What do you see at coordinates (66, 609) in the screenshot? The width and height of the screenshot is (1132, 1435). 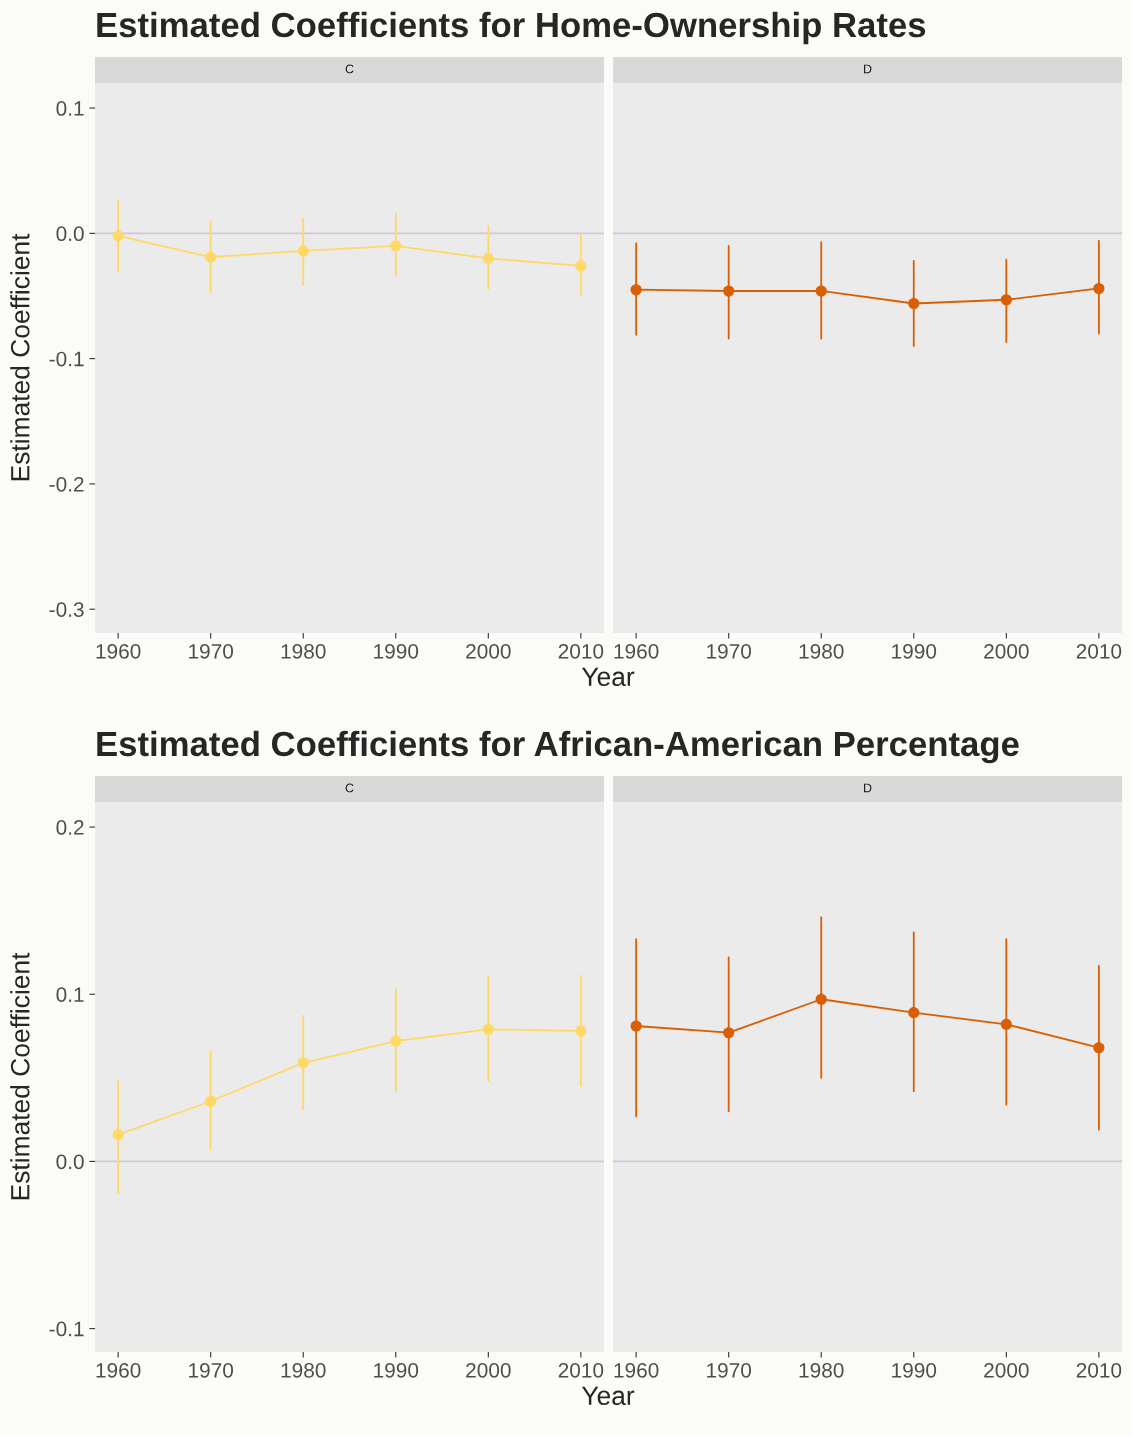 I see `y-tick-label: -0.3` at bounding box center [66, 609].